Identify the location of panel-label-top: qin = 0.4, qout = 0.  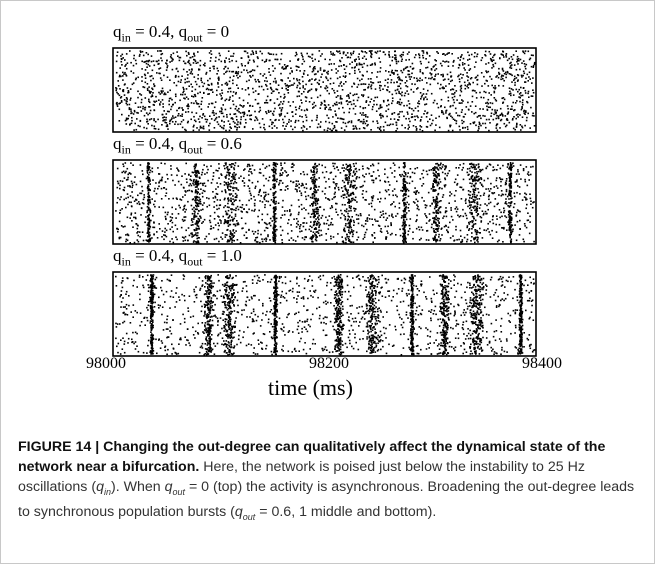
(171, 33).